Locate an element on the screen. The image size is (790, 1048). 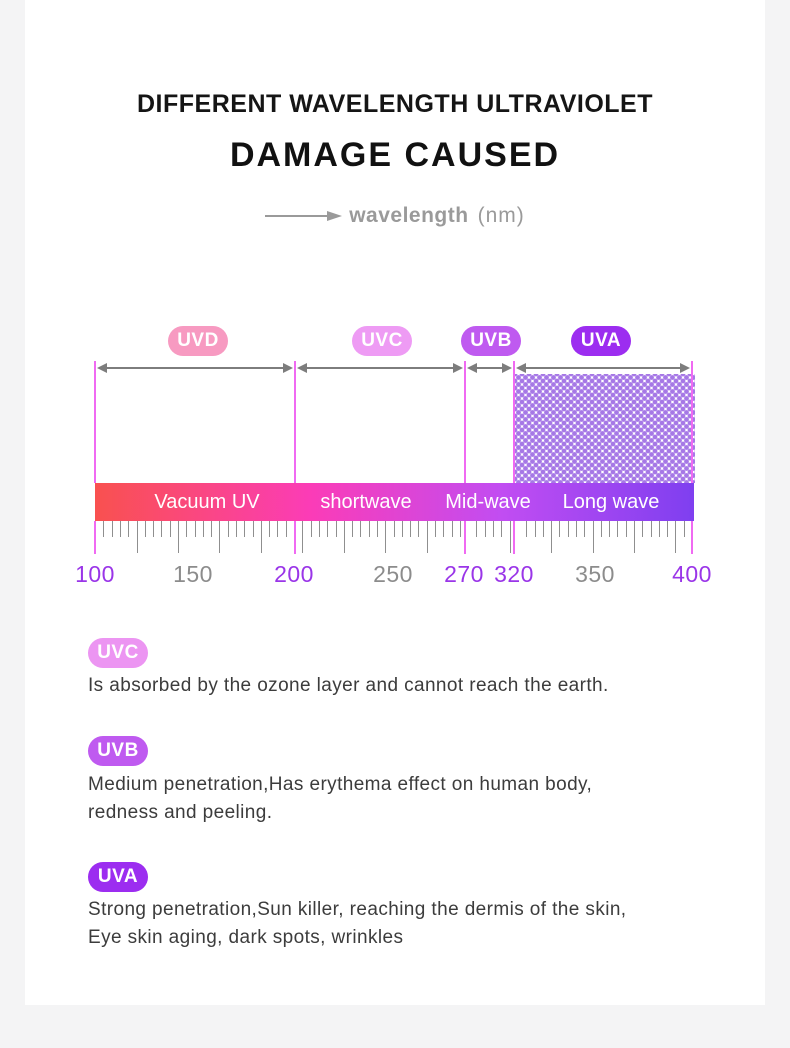
page-title-line2: DAMAGE CAUSED is located at coordinates (395, 155).